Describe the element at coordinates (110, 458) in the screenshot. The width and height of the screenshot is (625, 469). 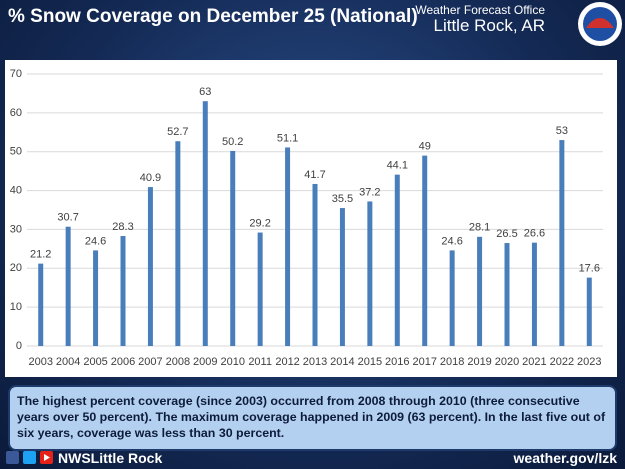
I see `social-handle: NWSLittle Rock` at that location.